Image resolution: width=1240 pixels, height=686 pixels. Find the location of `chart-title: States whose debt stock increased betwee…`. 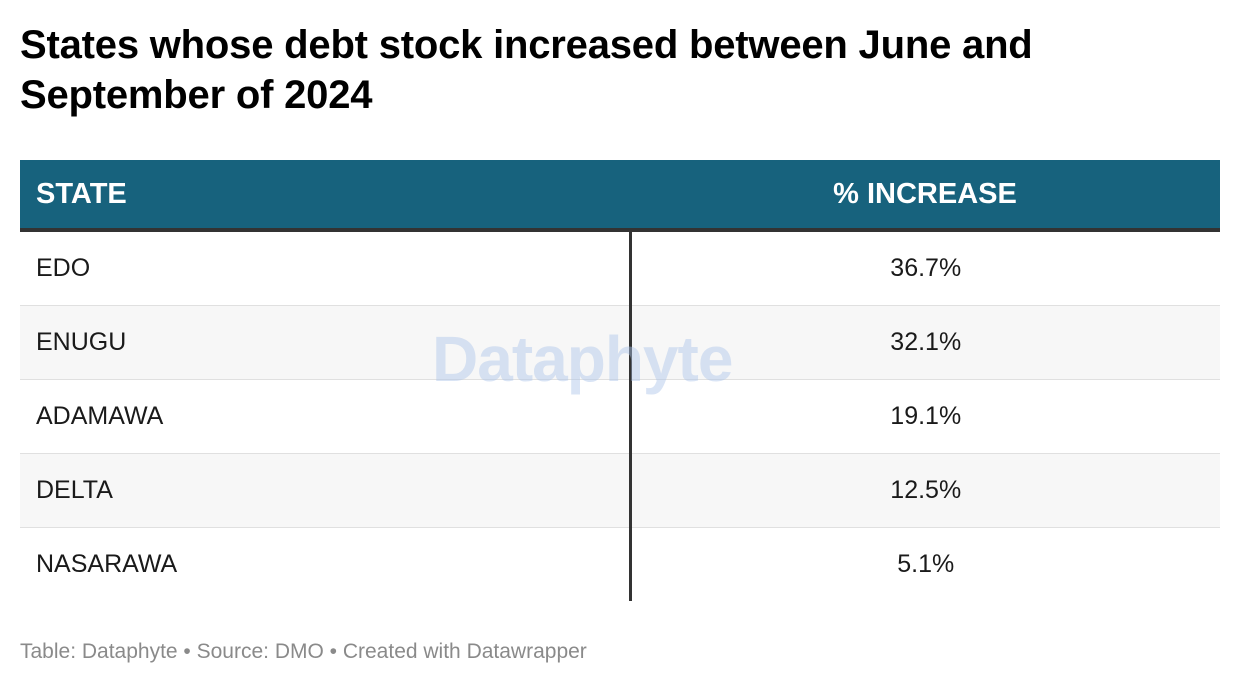

chart-title: States whose debt stock increased betwee… is located at coordinates (526, 70).